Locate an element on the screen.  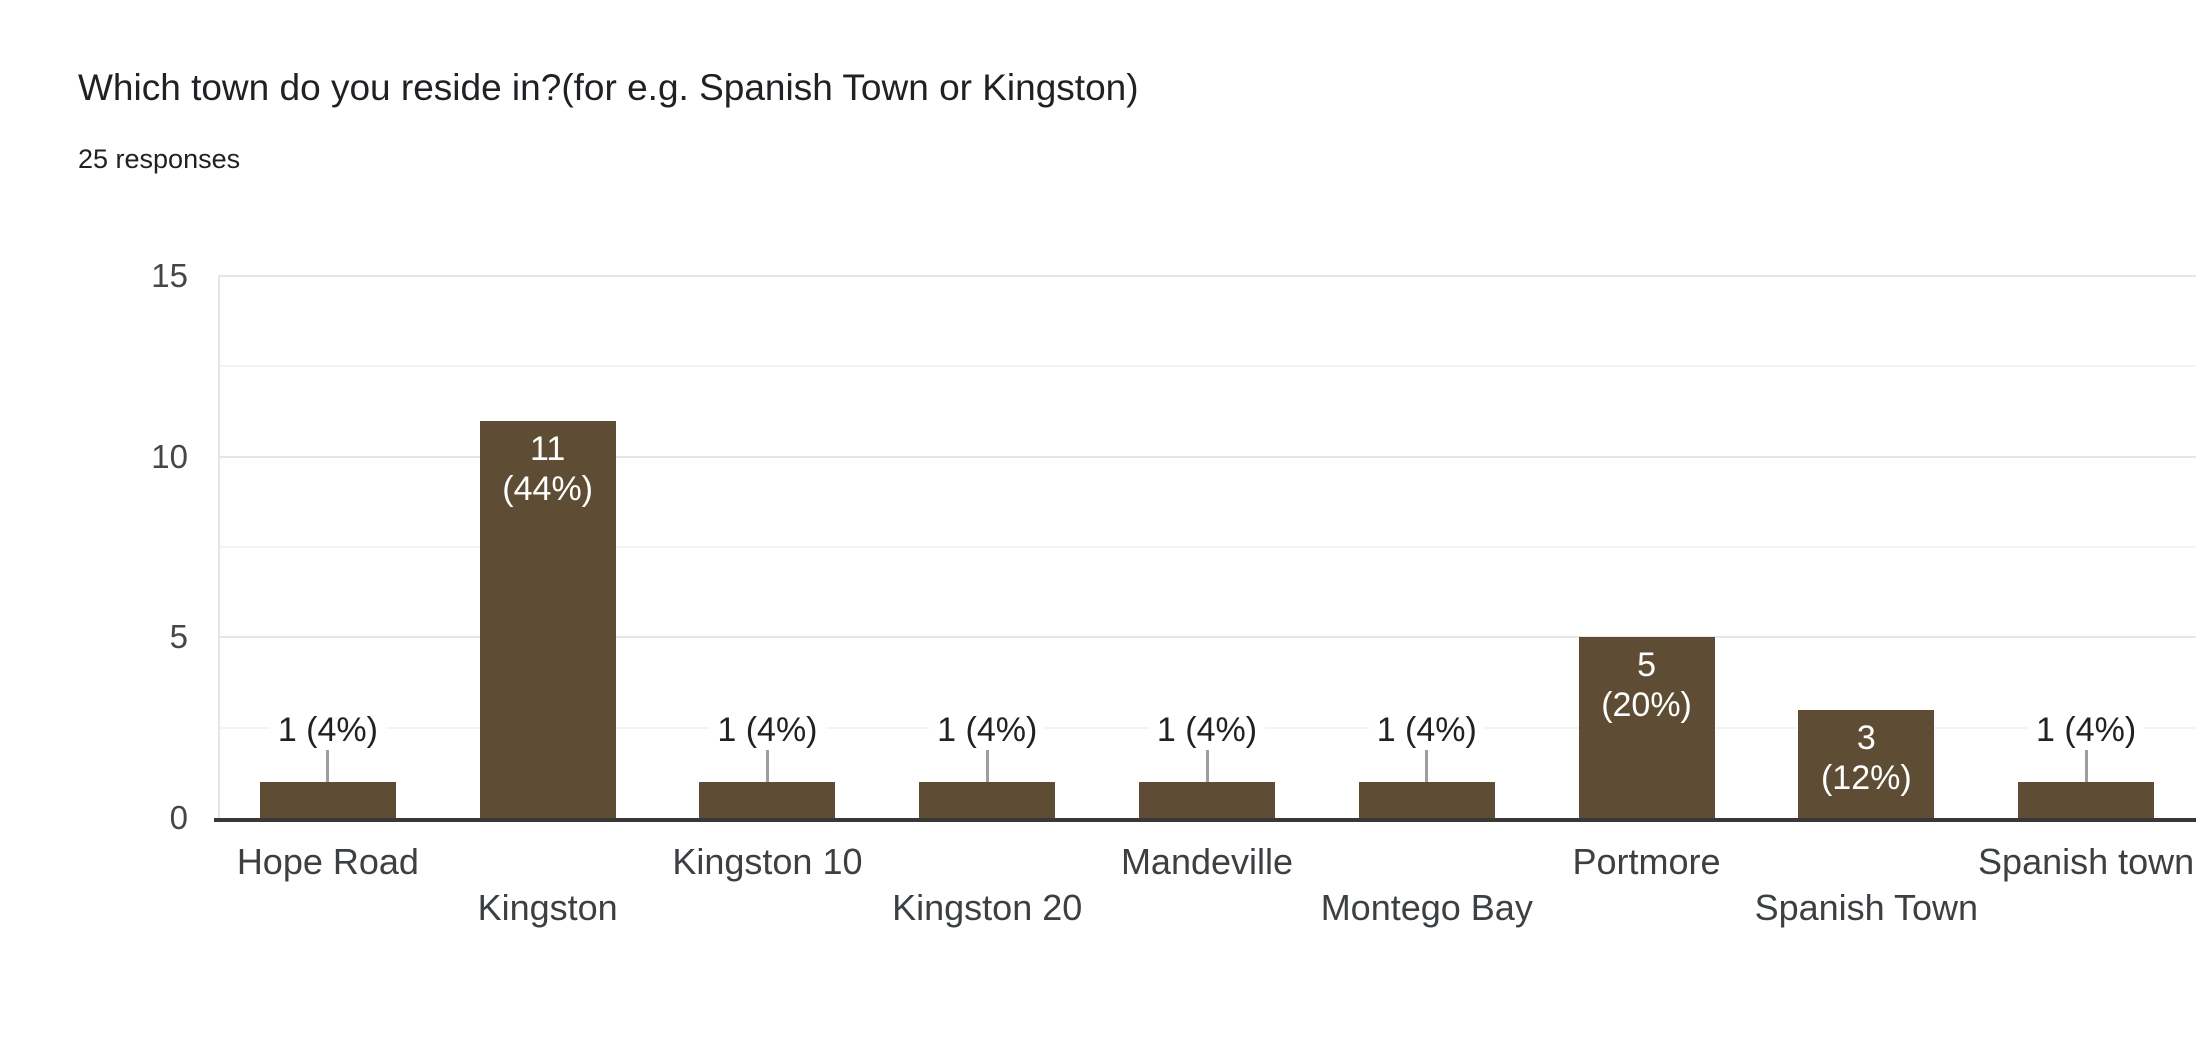
x-axis-label-mandeville: Mandeville is located at coordinates (1207, 861).